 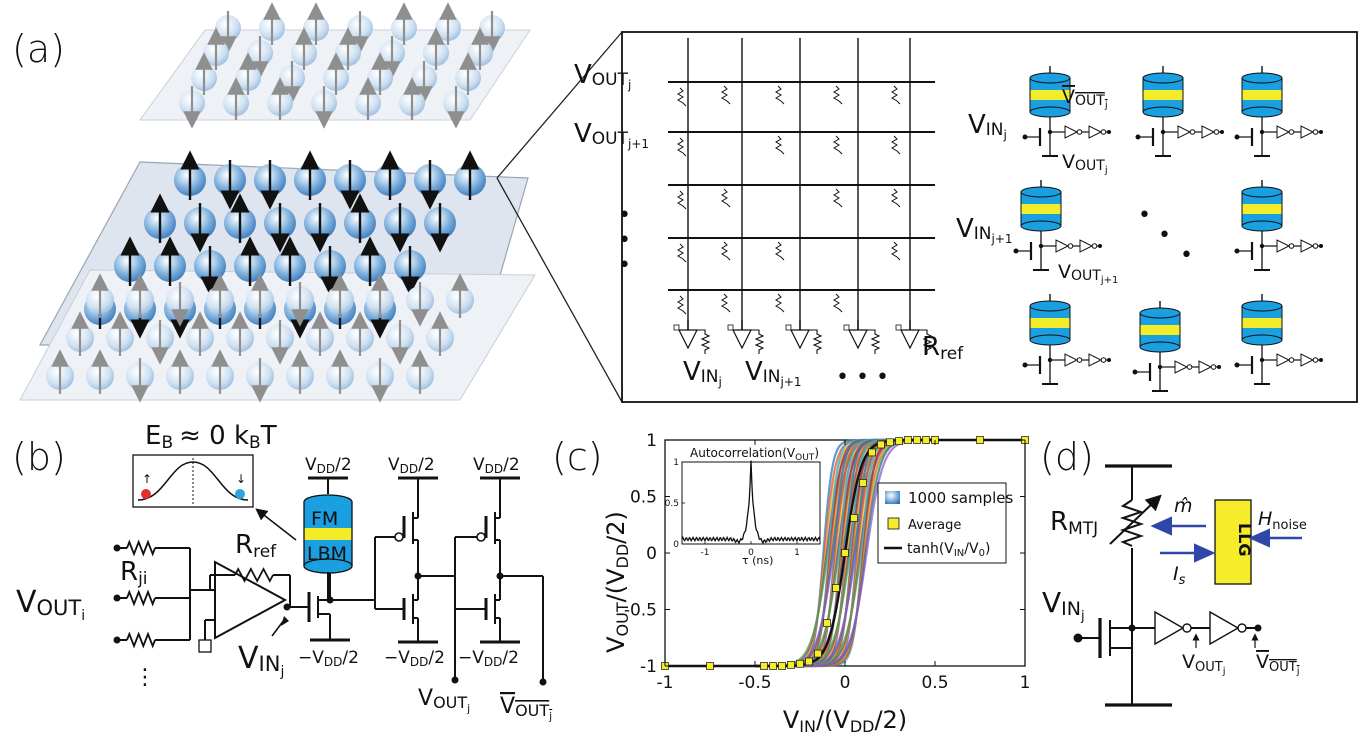 I want to click on panel-label-d: (d), so click(x=1067, y=457).